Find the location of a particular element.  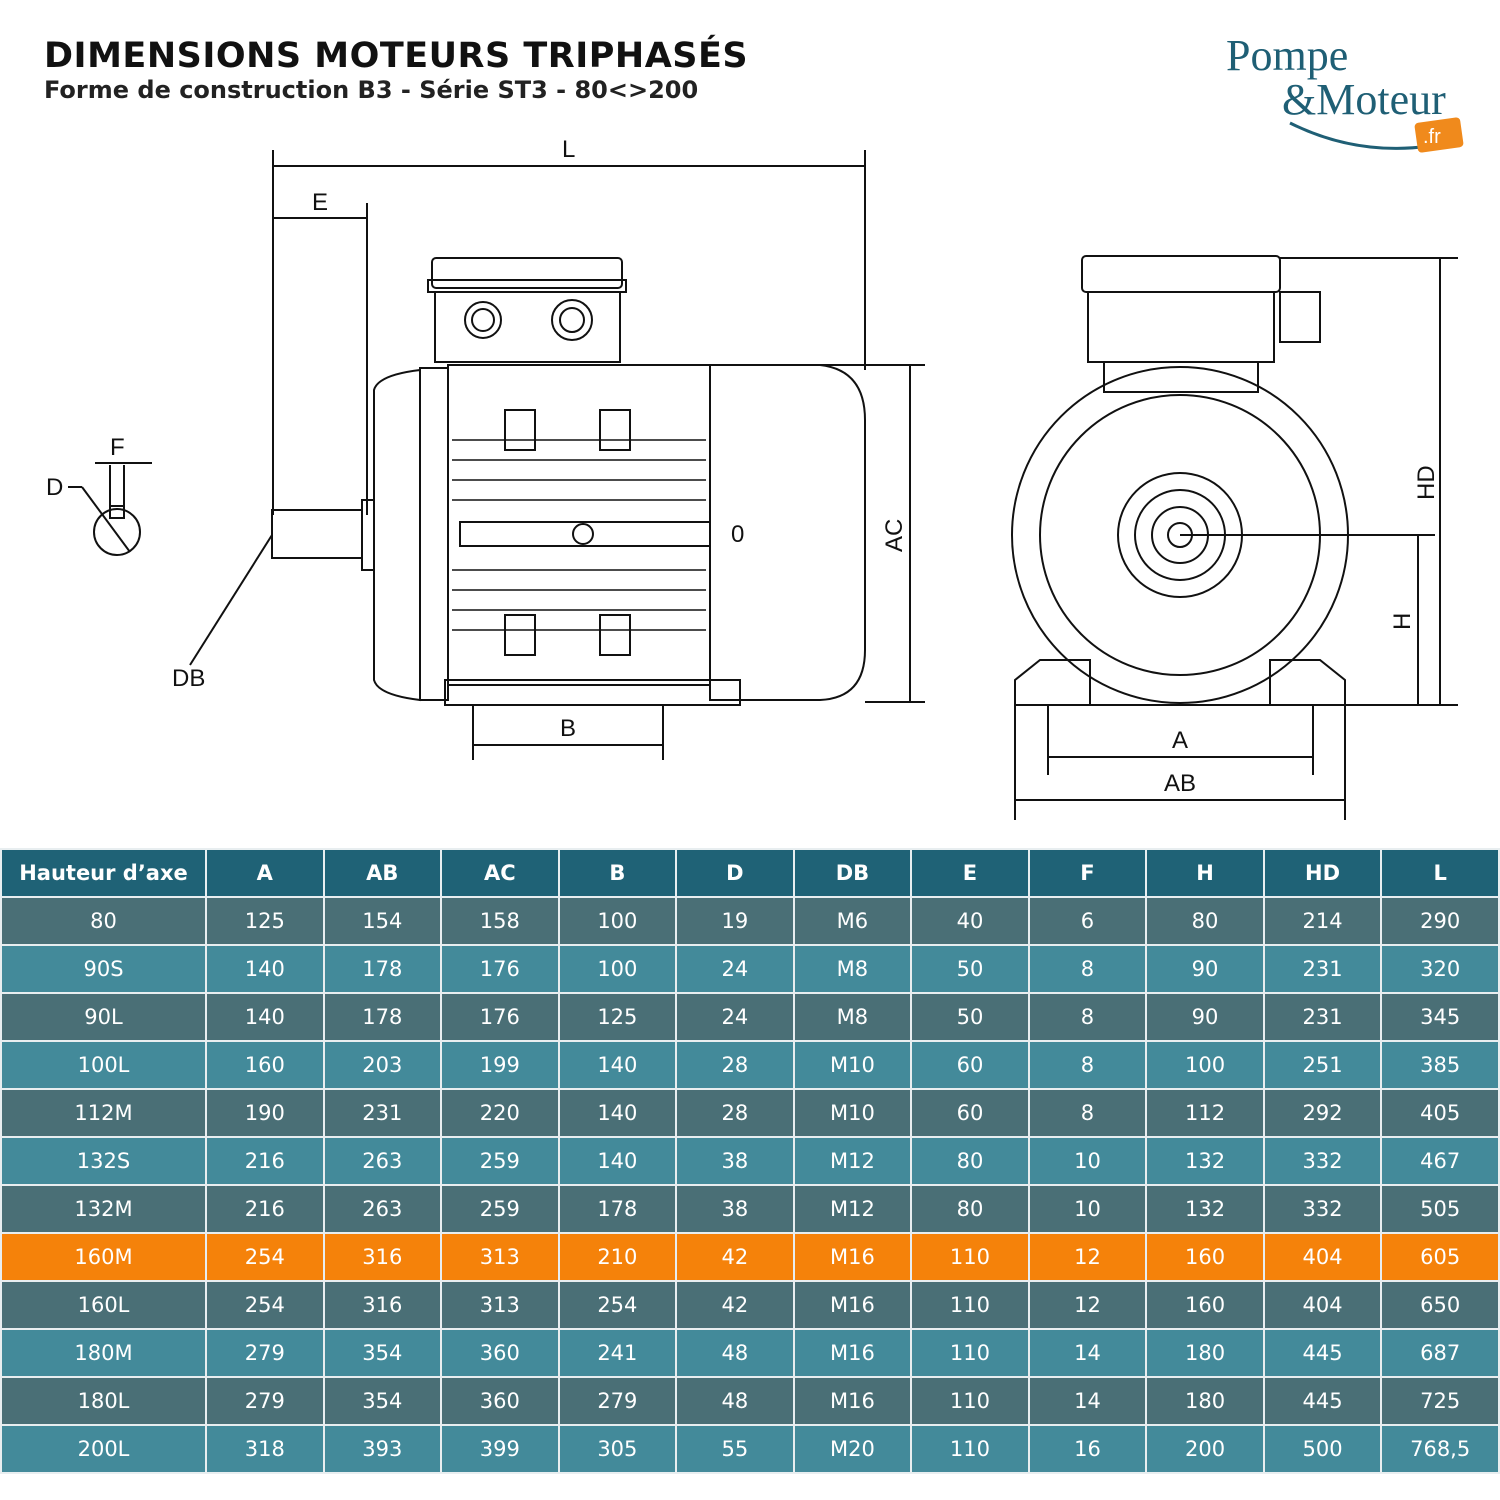

table-cell: 158 is located at coordinates (500, 921).